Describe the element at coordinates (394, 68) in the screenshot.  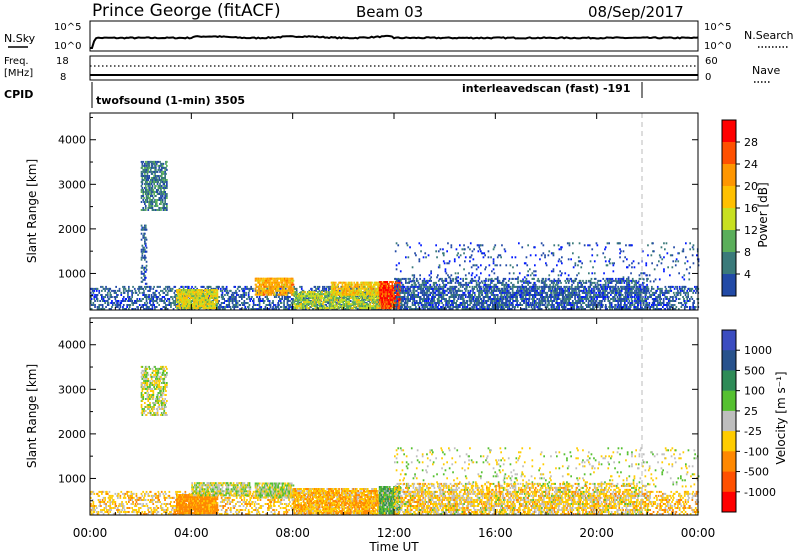
I see `freq-panel-frame` at that location.